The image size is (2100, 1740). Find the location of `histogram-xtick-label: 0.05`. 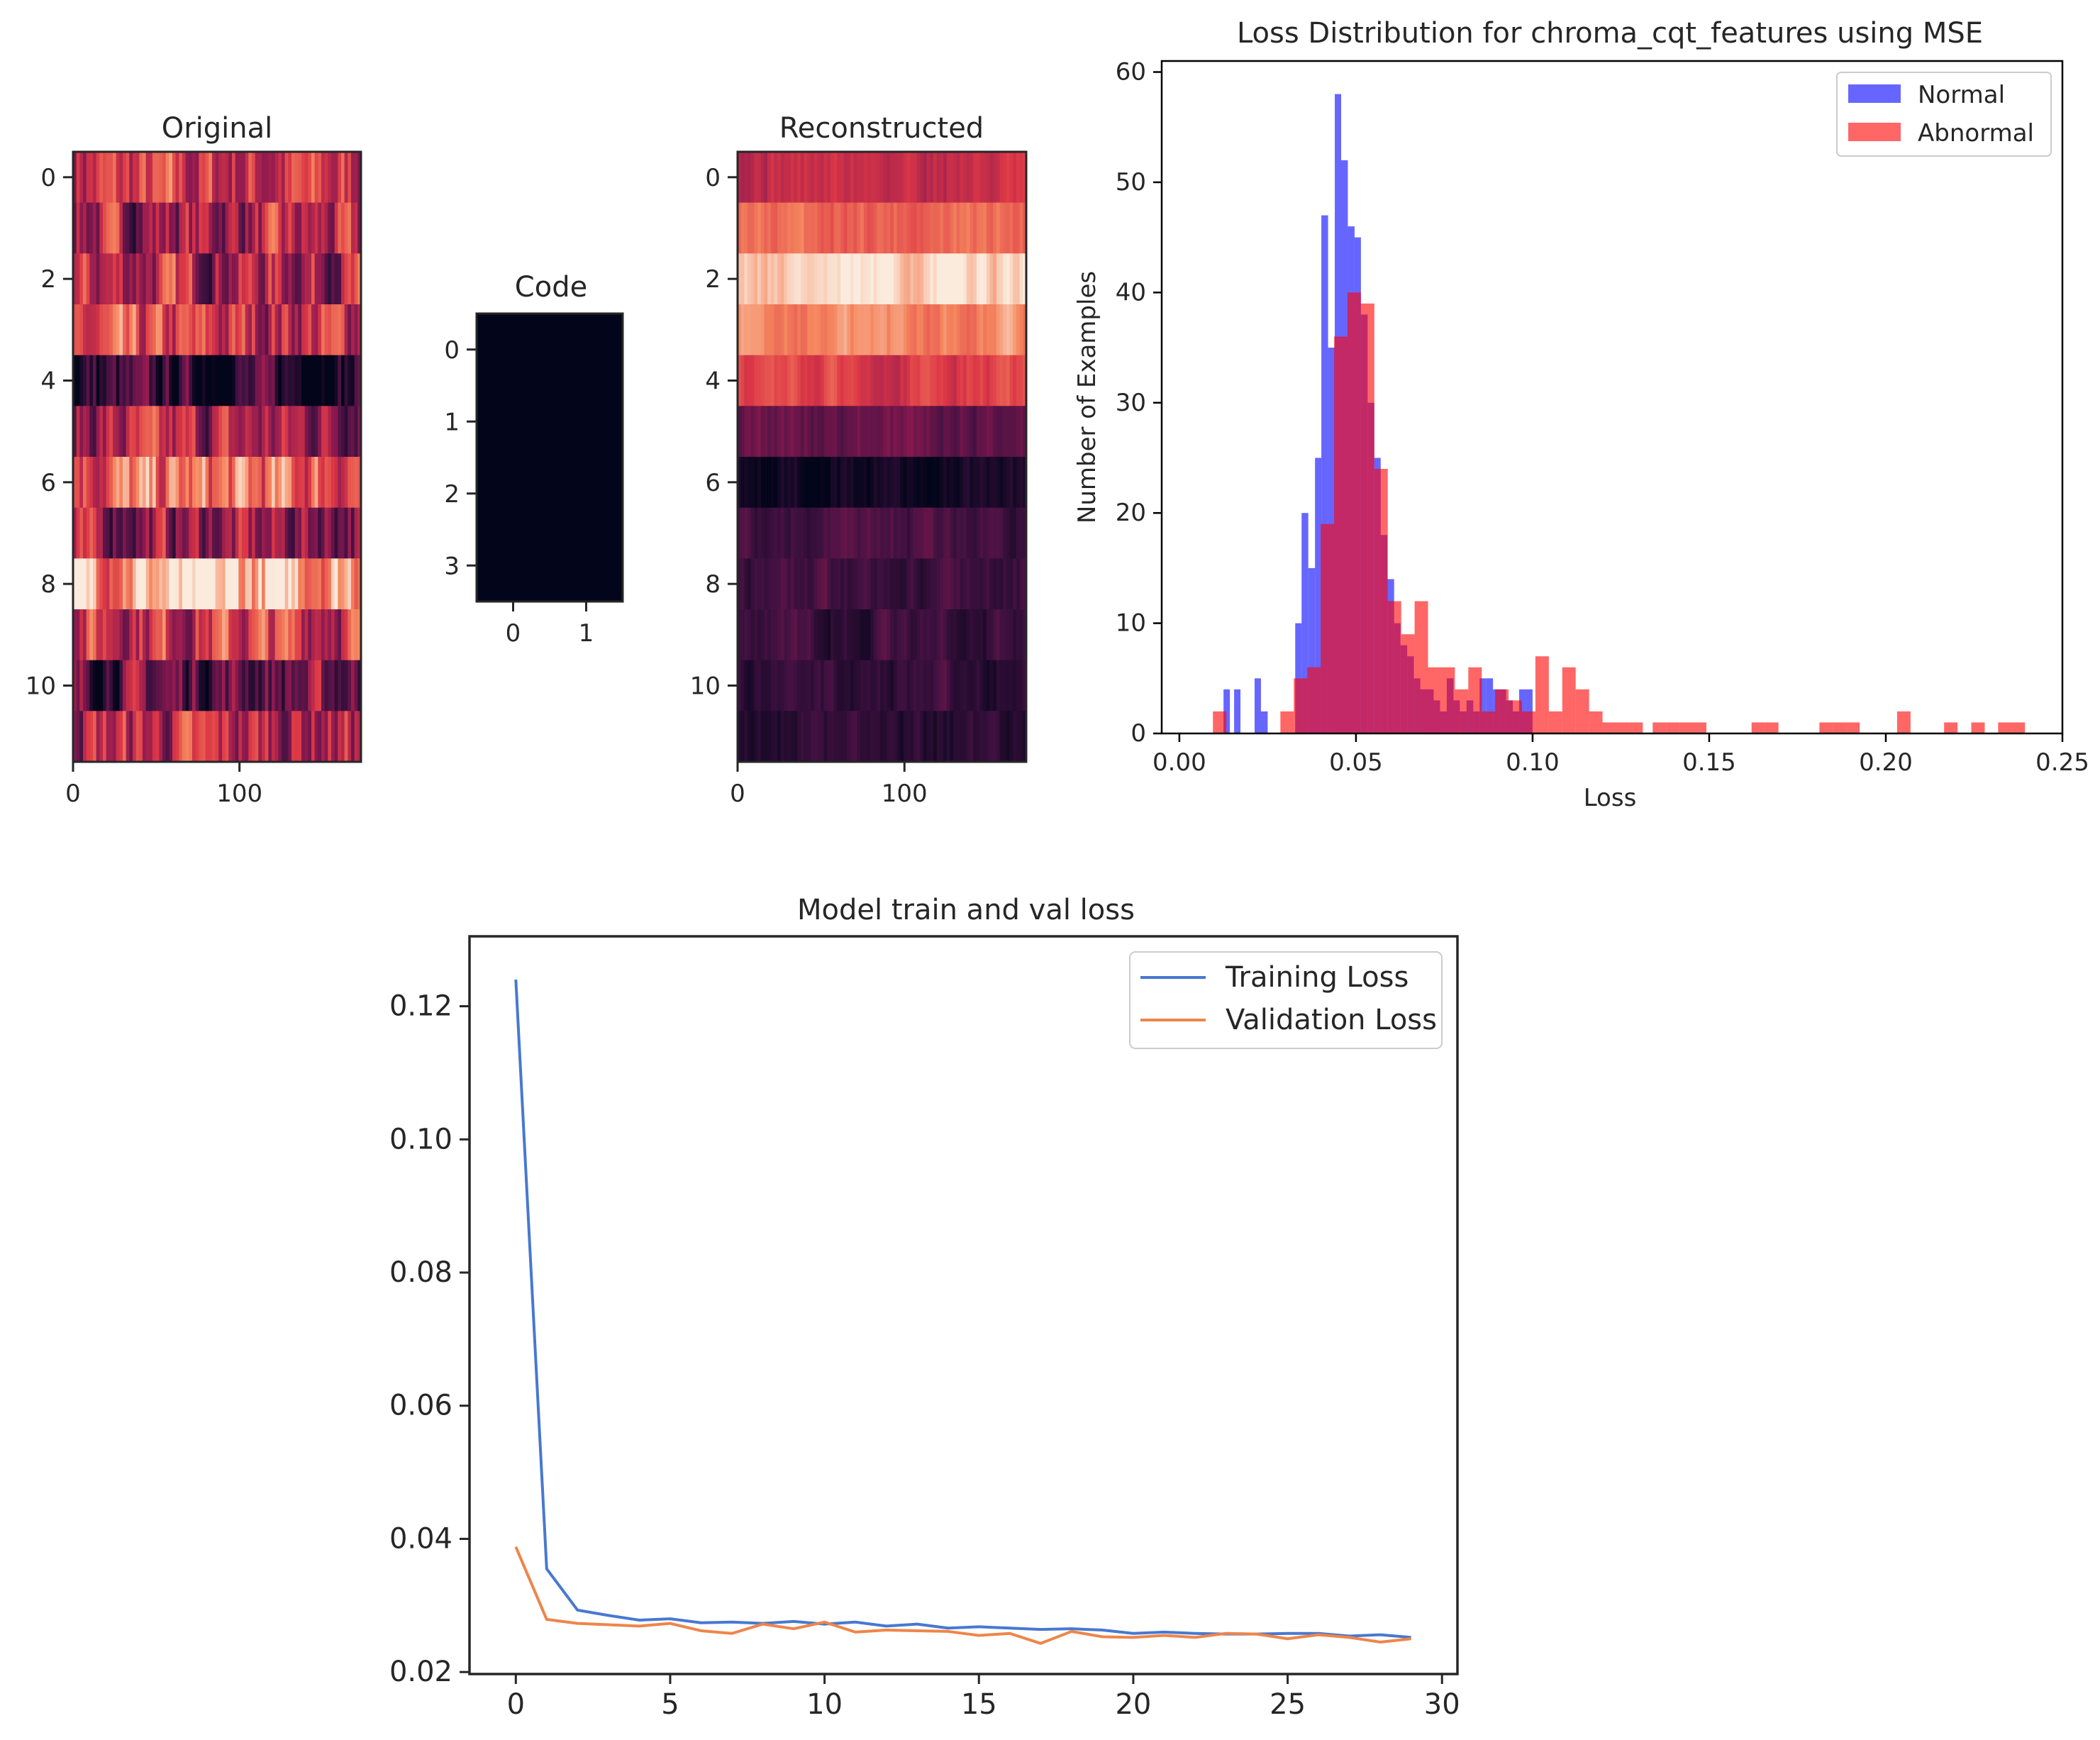

histogram-xtick-label: 0.05 is located at coordinates (1356, 762).